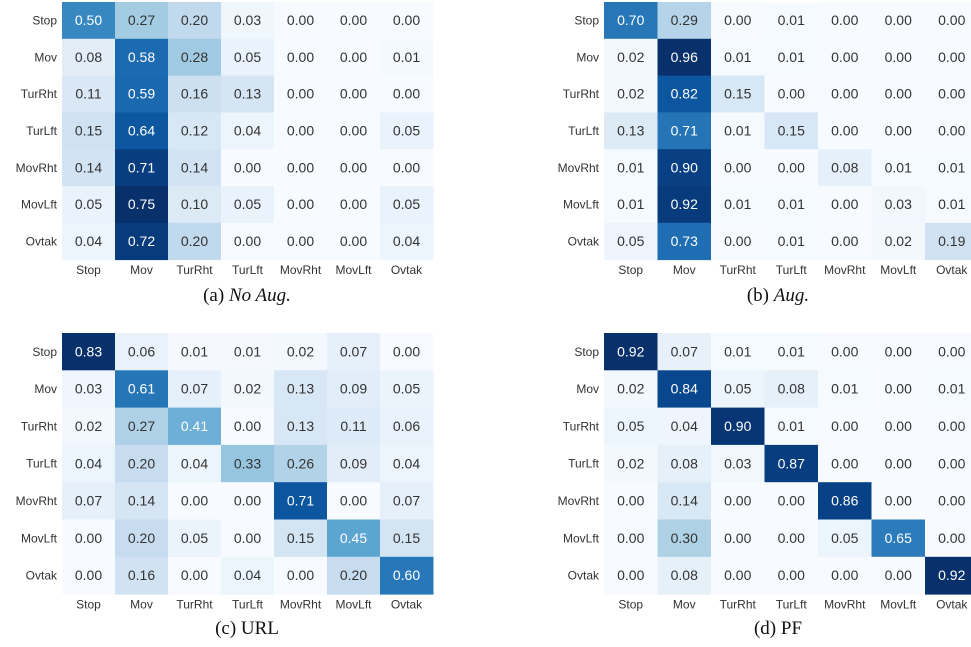  What do you see at coordinates (300, 463) in the screenshot?
I see `cell-value-label: 0.26` at bounding box center [300, 463].